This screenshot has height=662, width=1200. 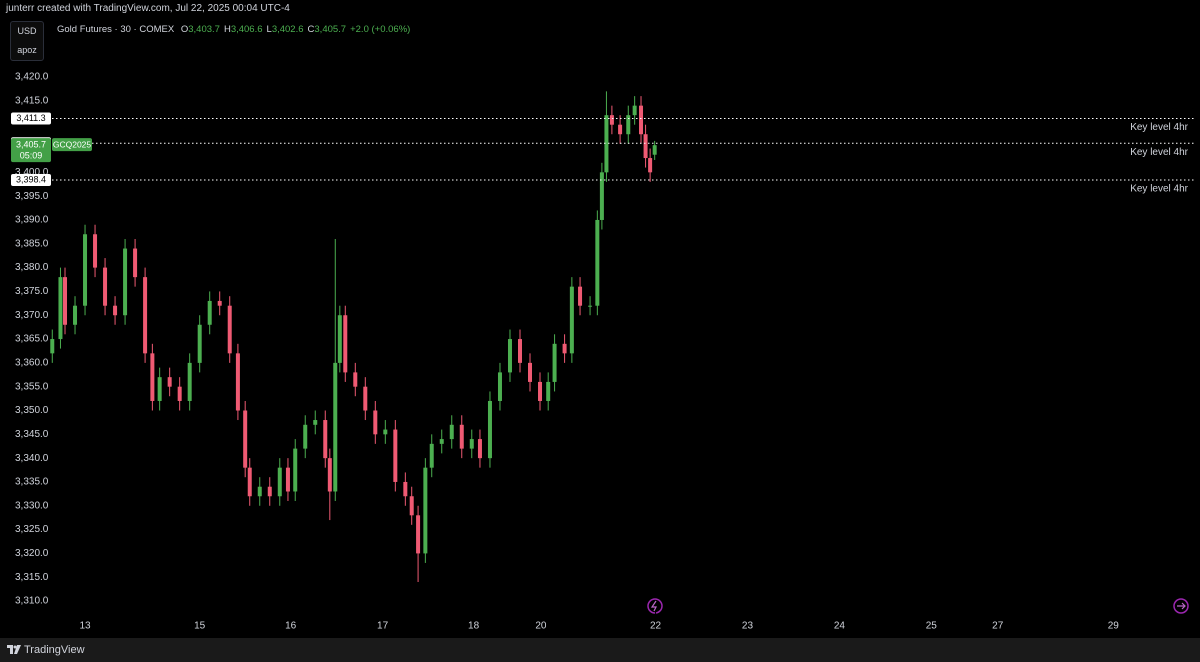 What do you see at coordinates (32, 577) in the screenshot?
I see `y-tick-label: 3,315.0` at bounding box center [32, 577].